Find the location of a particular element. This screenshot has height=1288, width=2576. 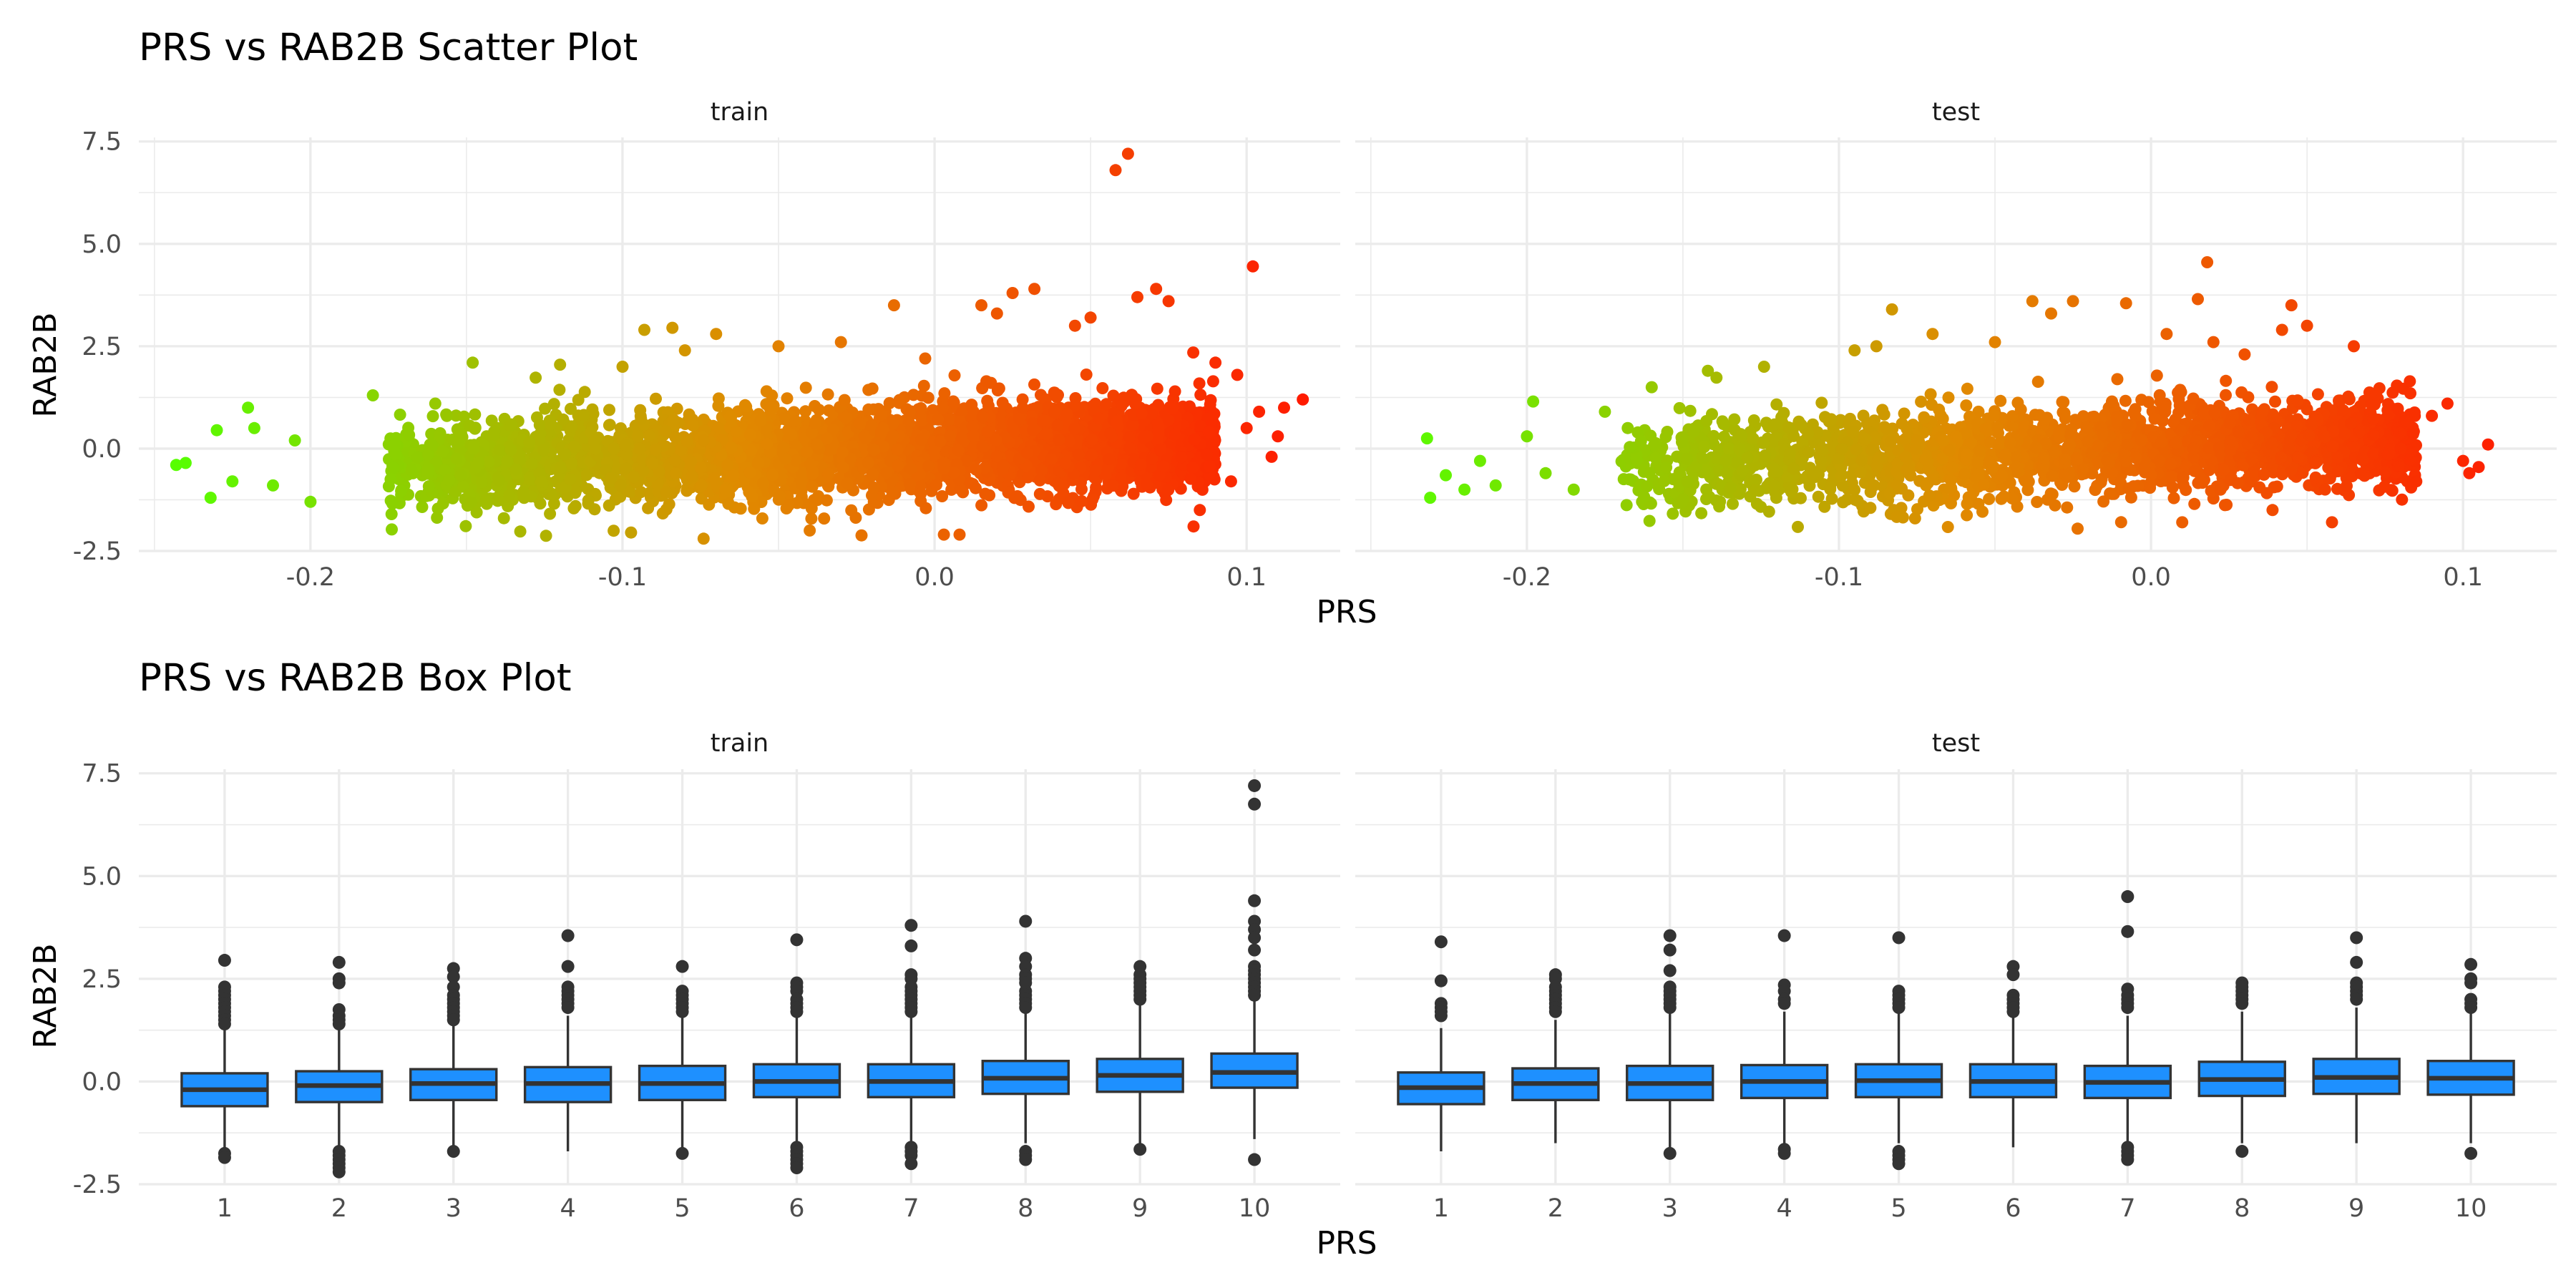

y-tick-label: 7.5 is located at coordinates (102, 142).